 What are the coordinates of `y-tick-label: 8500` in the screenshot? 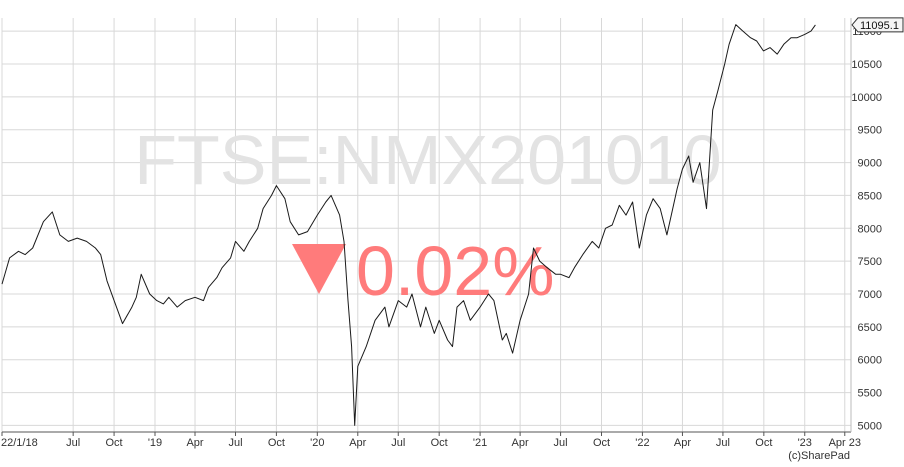 It's located at (870, 196).